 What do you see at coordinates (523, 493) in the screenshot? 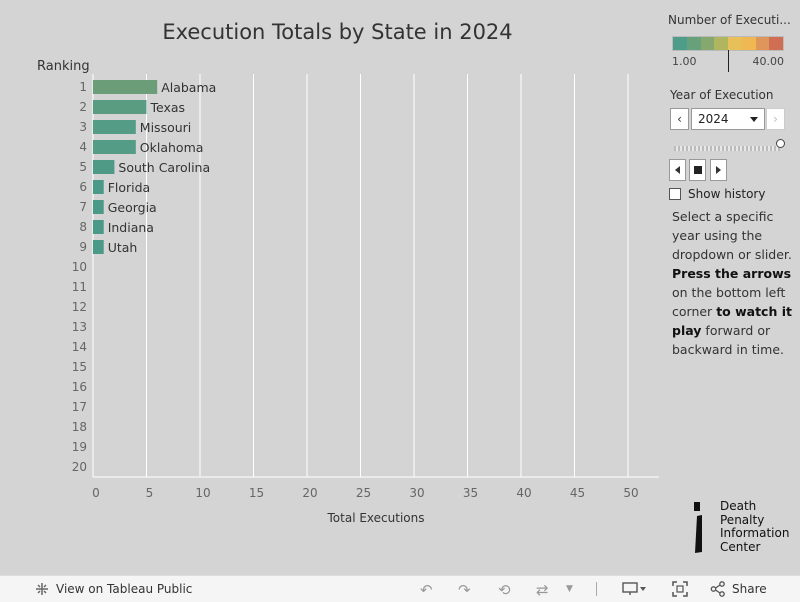
I see `x-tick-label: 40` at bounding box center [523, 493].